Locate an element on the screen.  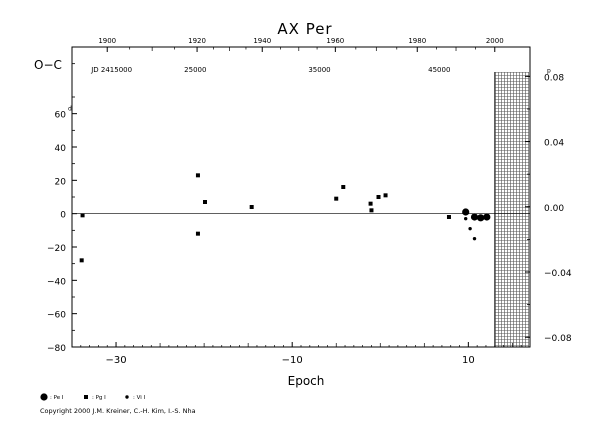
jd-label: JD 2415000 is located at coordinates (111, 70).